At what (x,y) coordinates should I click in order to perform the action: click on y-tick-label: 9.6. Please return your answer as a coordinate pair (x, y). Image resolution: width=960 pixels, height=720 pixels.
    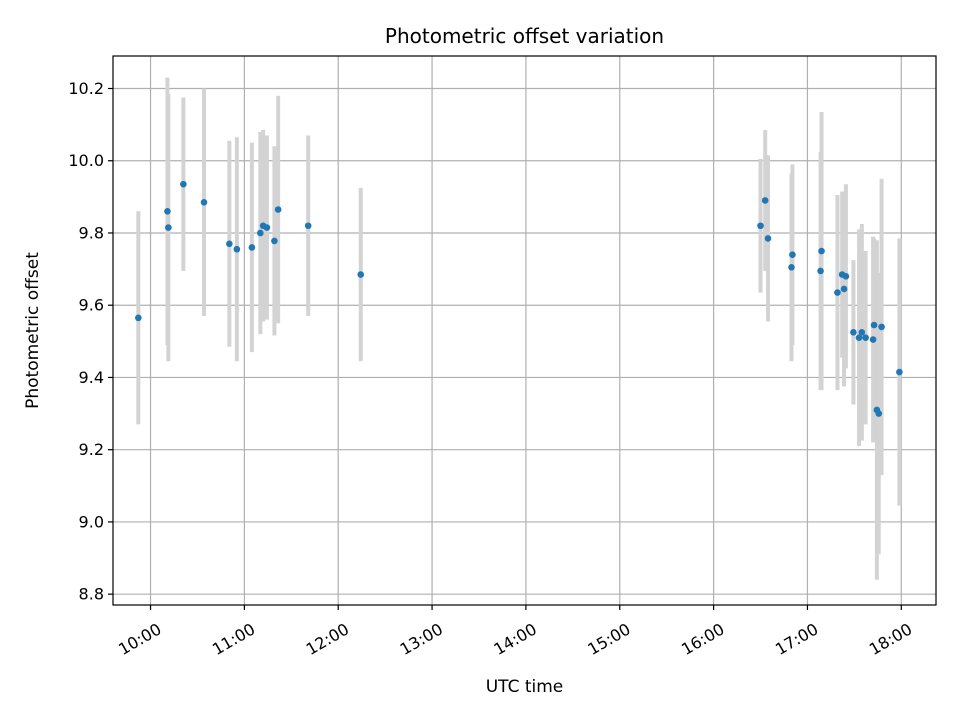
    Looking at the image, I should click on (91, 305).